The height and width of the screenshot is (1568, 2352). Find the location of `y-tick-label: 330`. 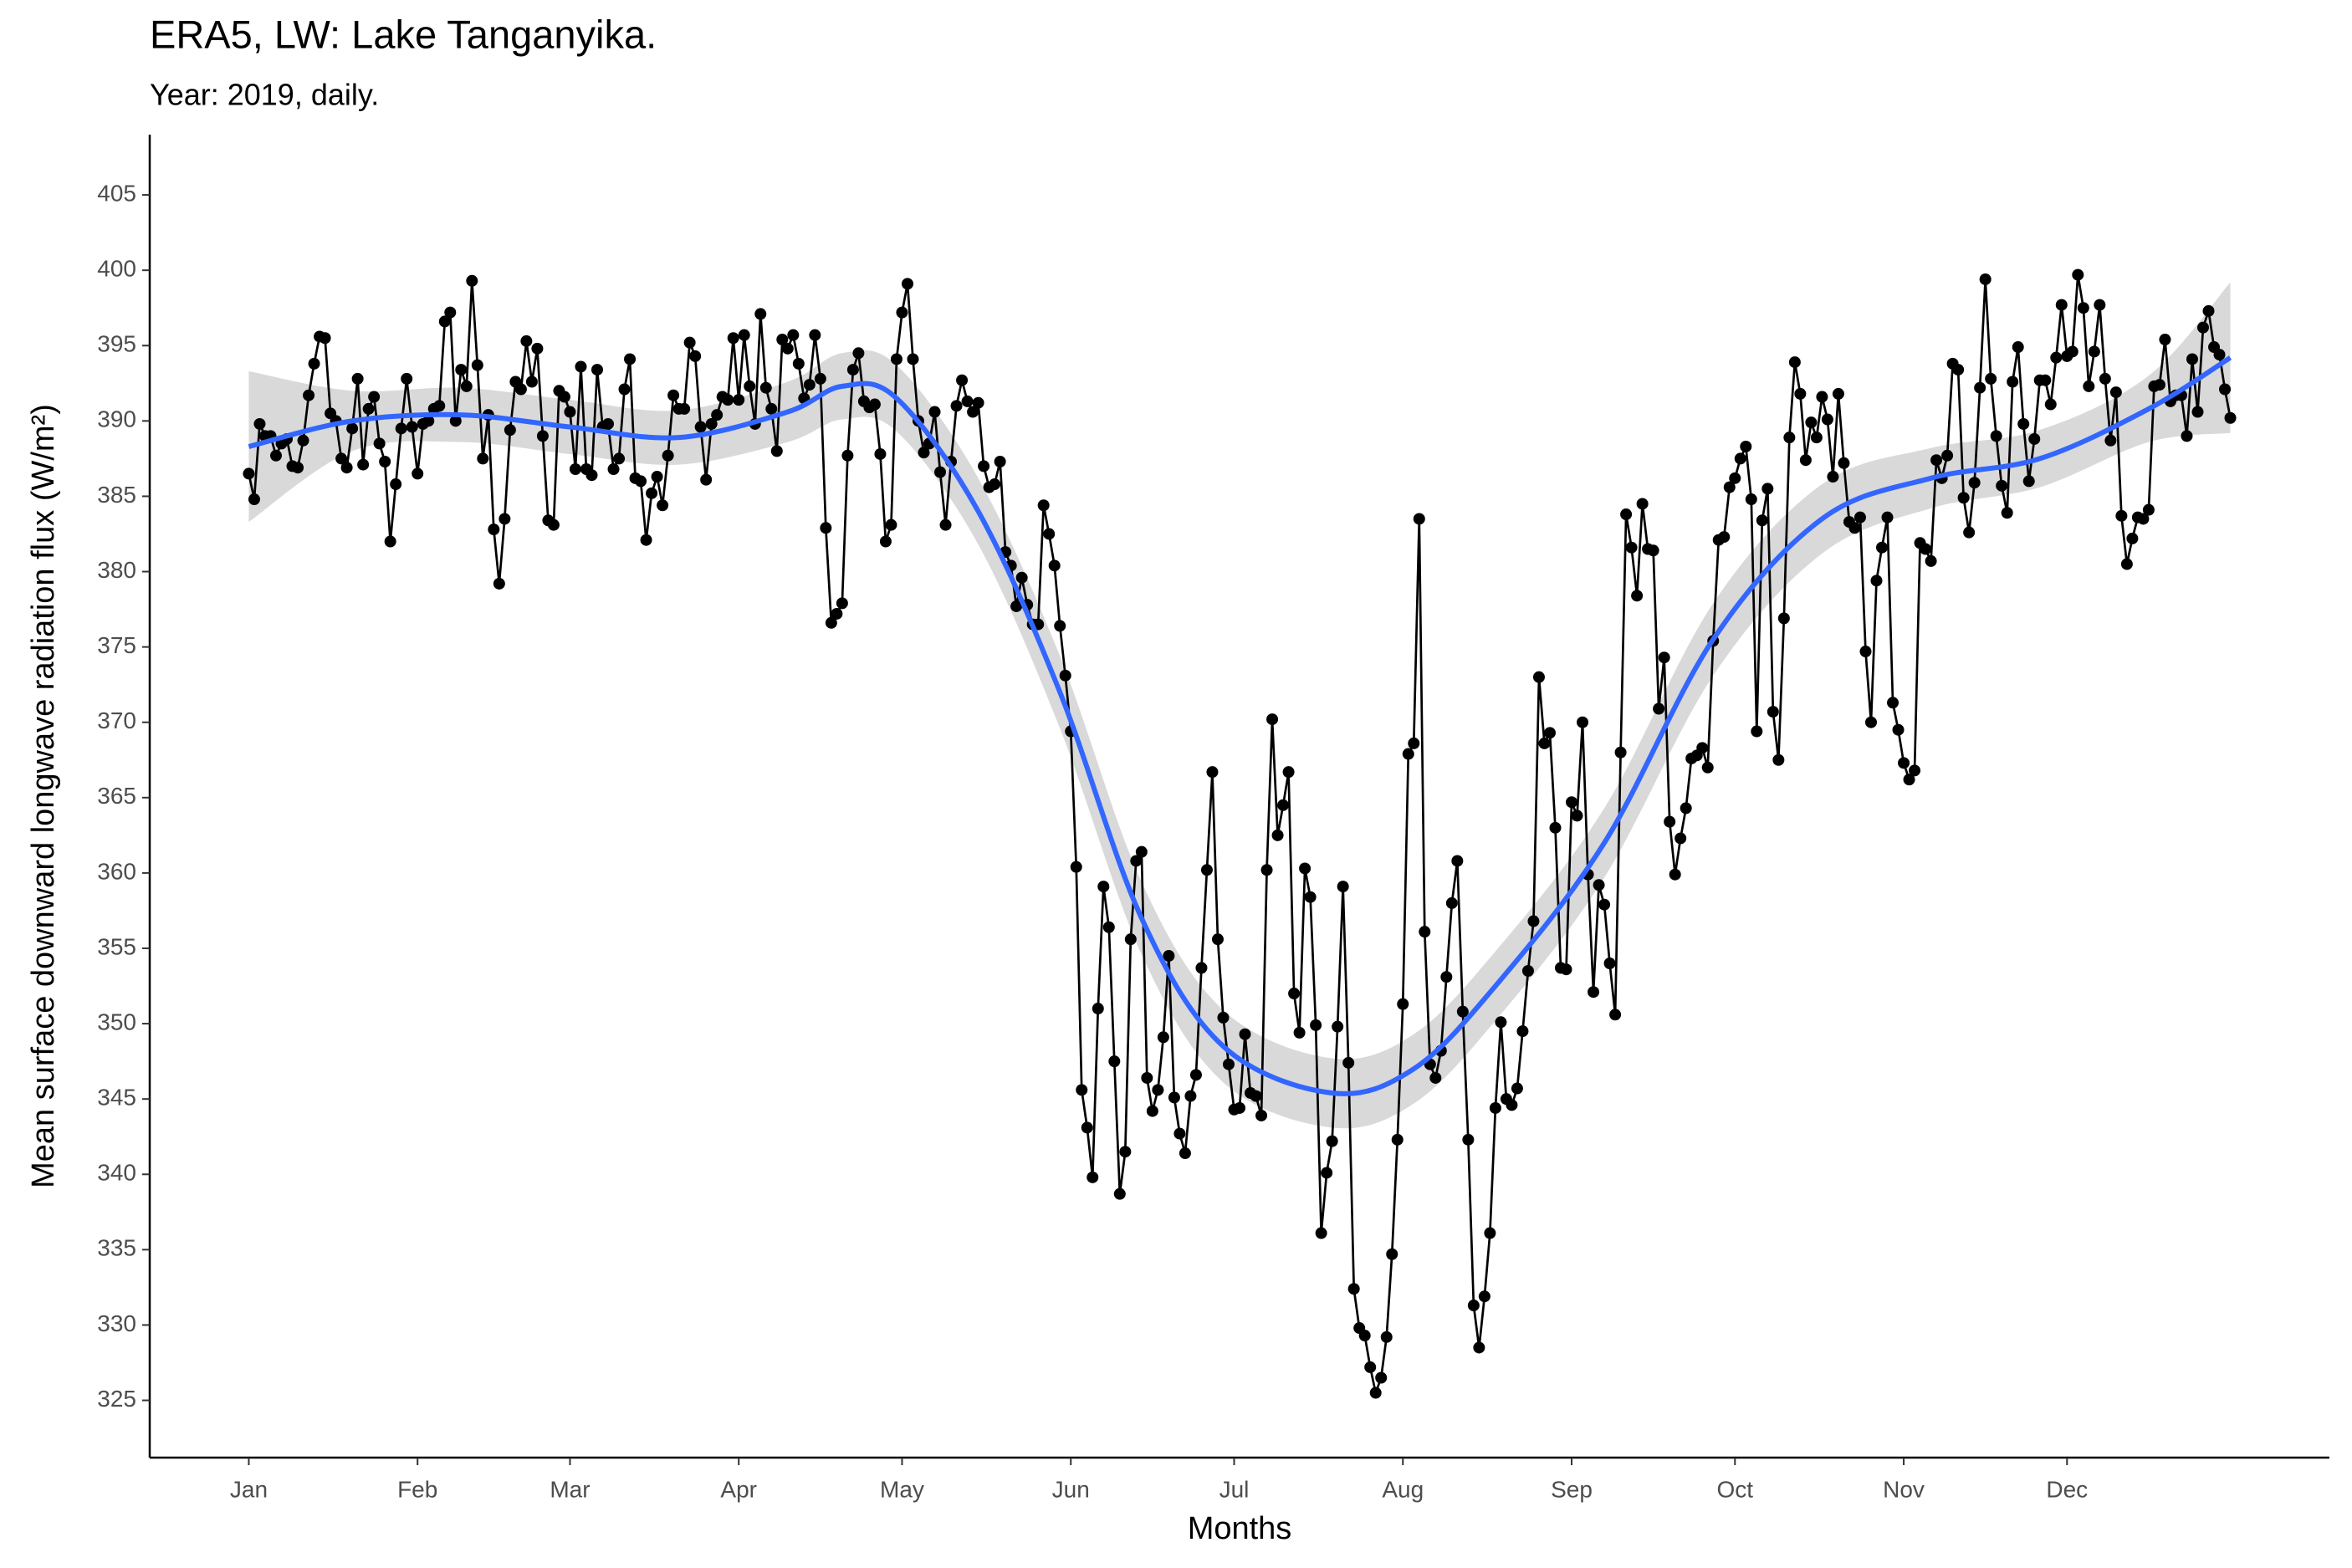

y-tick-label: 330 is located at coordinates (116, 1323).